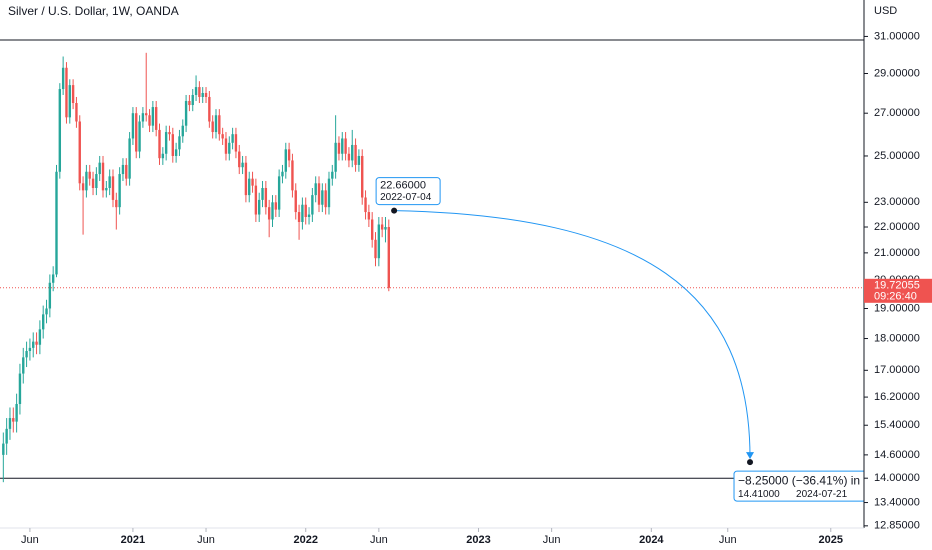 This screenshot has height=550, width=932. What do you see at coordinates (93, 11) in the screenshot?
I see `chart-title: Silver / U.S. Dollar, 1W, OANDA` at bounding box center [93, 11].